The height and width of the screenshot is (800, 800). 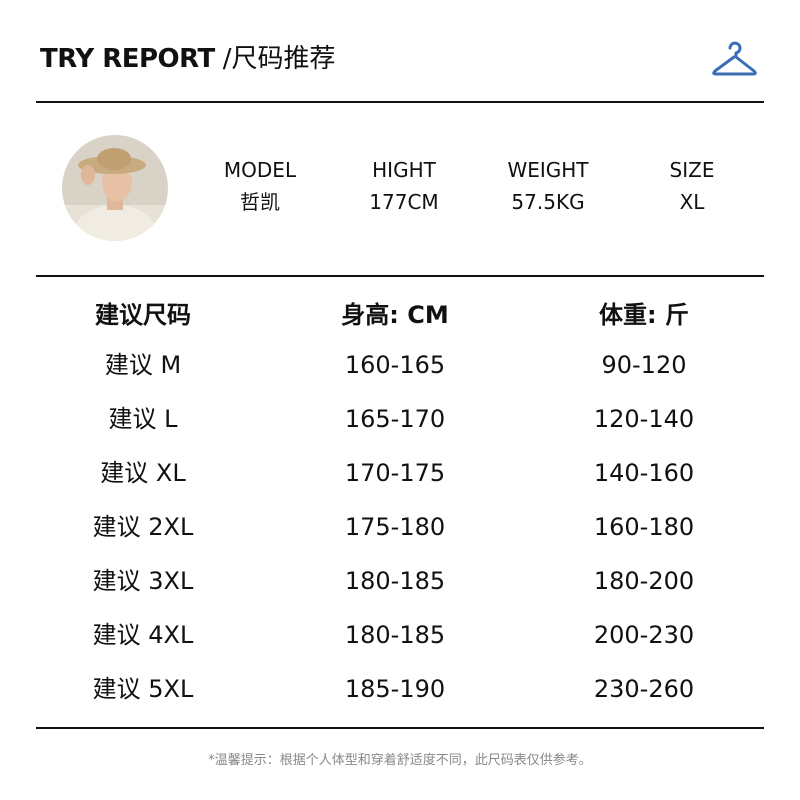 I want to click on table-row: 建议 5XL 185-190 230-260, so click(x=400, y=689).